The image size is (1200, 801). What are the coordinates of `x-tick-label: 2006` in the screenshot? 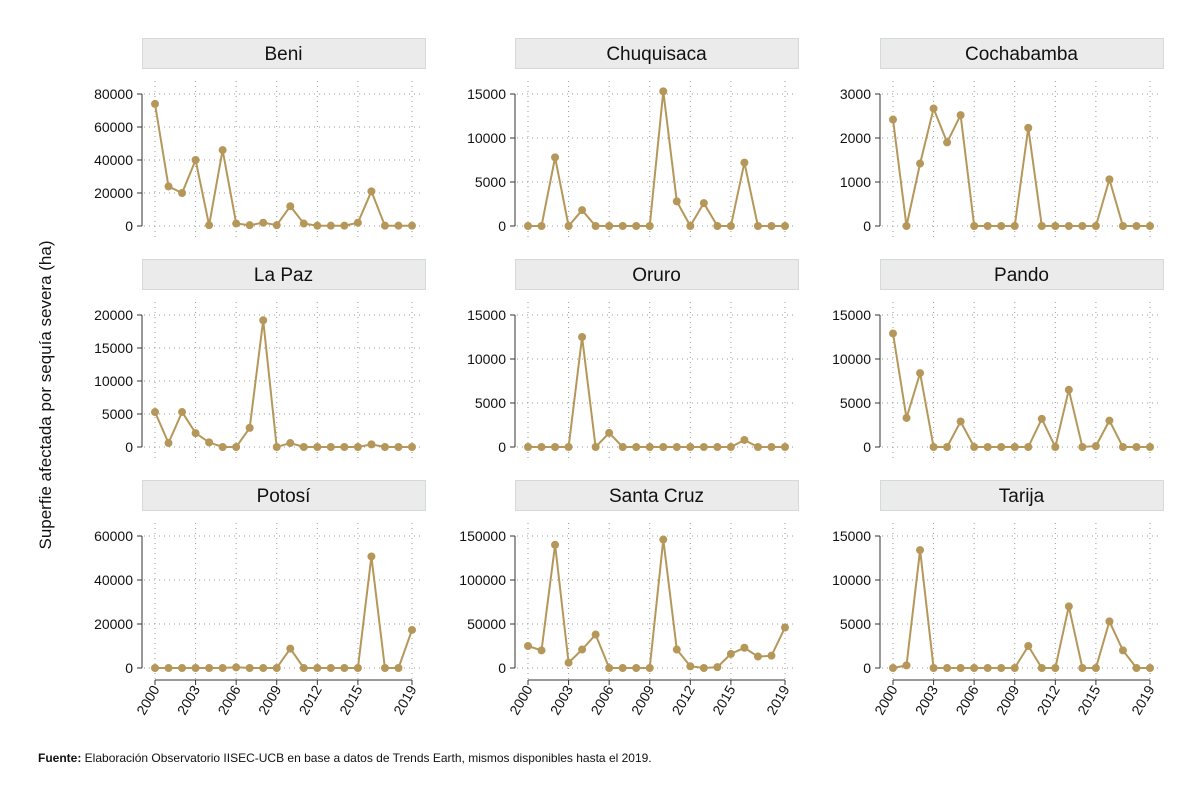 It's located at (229, 699).